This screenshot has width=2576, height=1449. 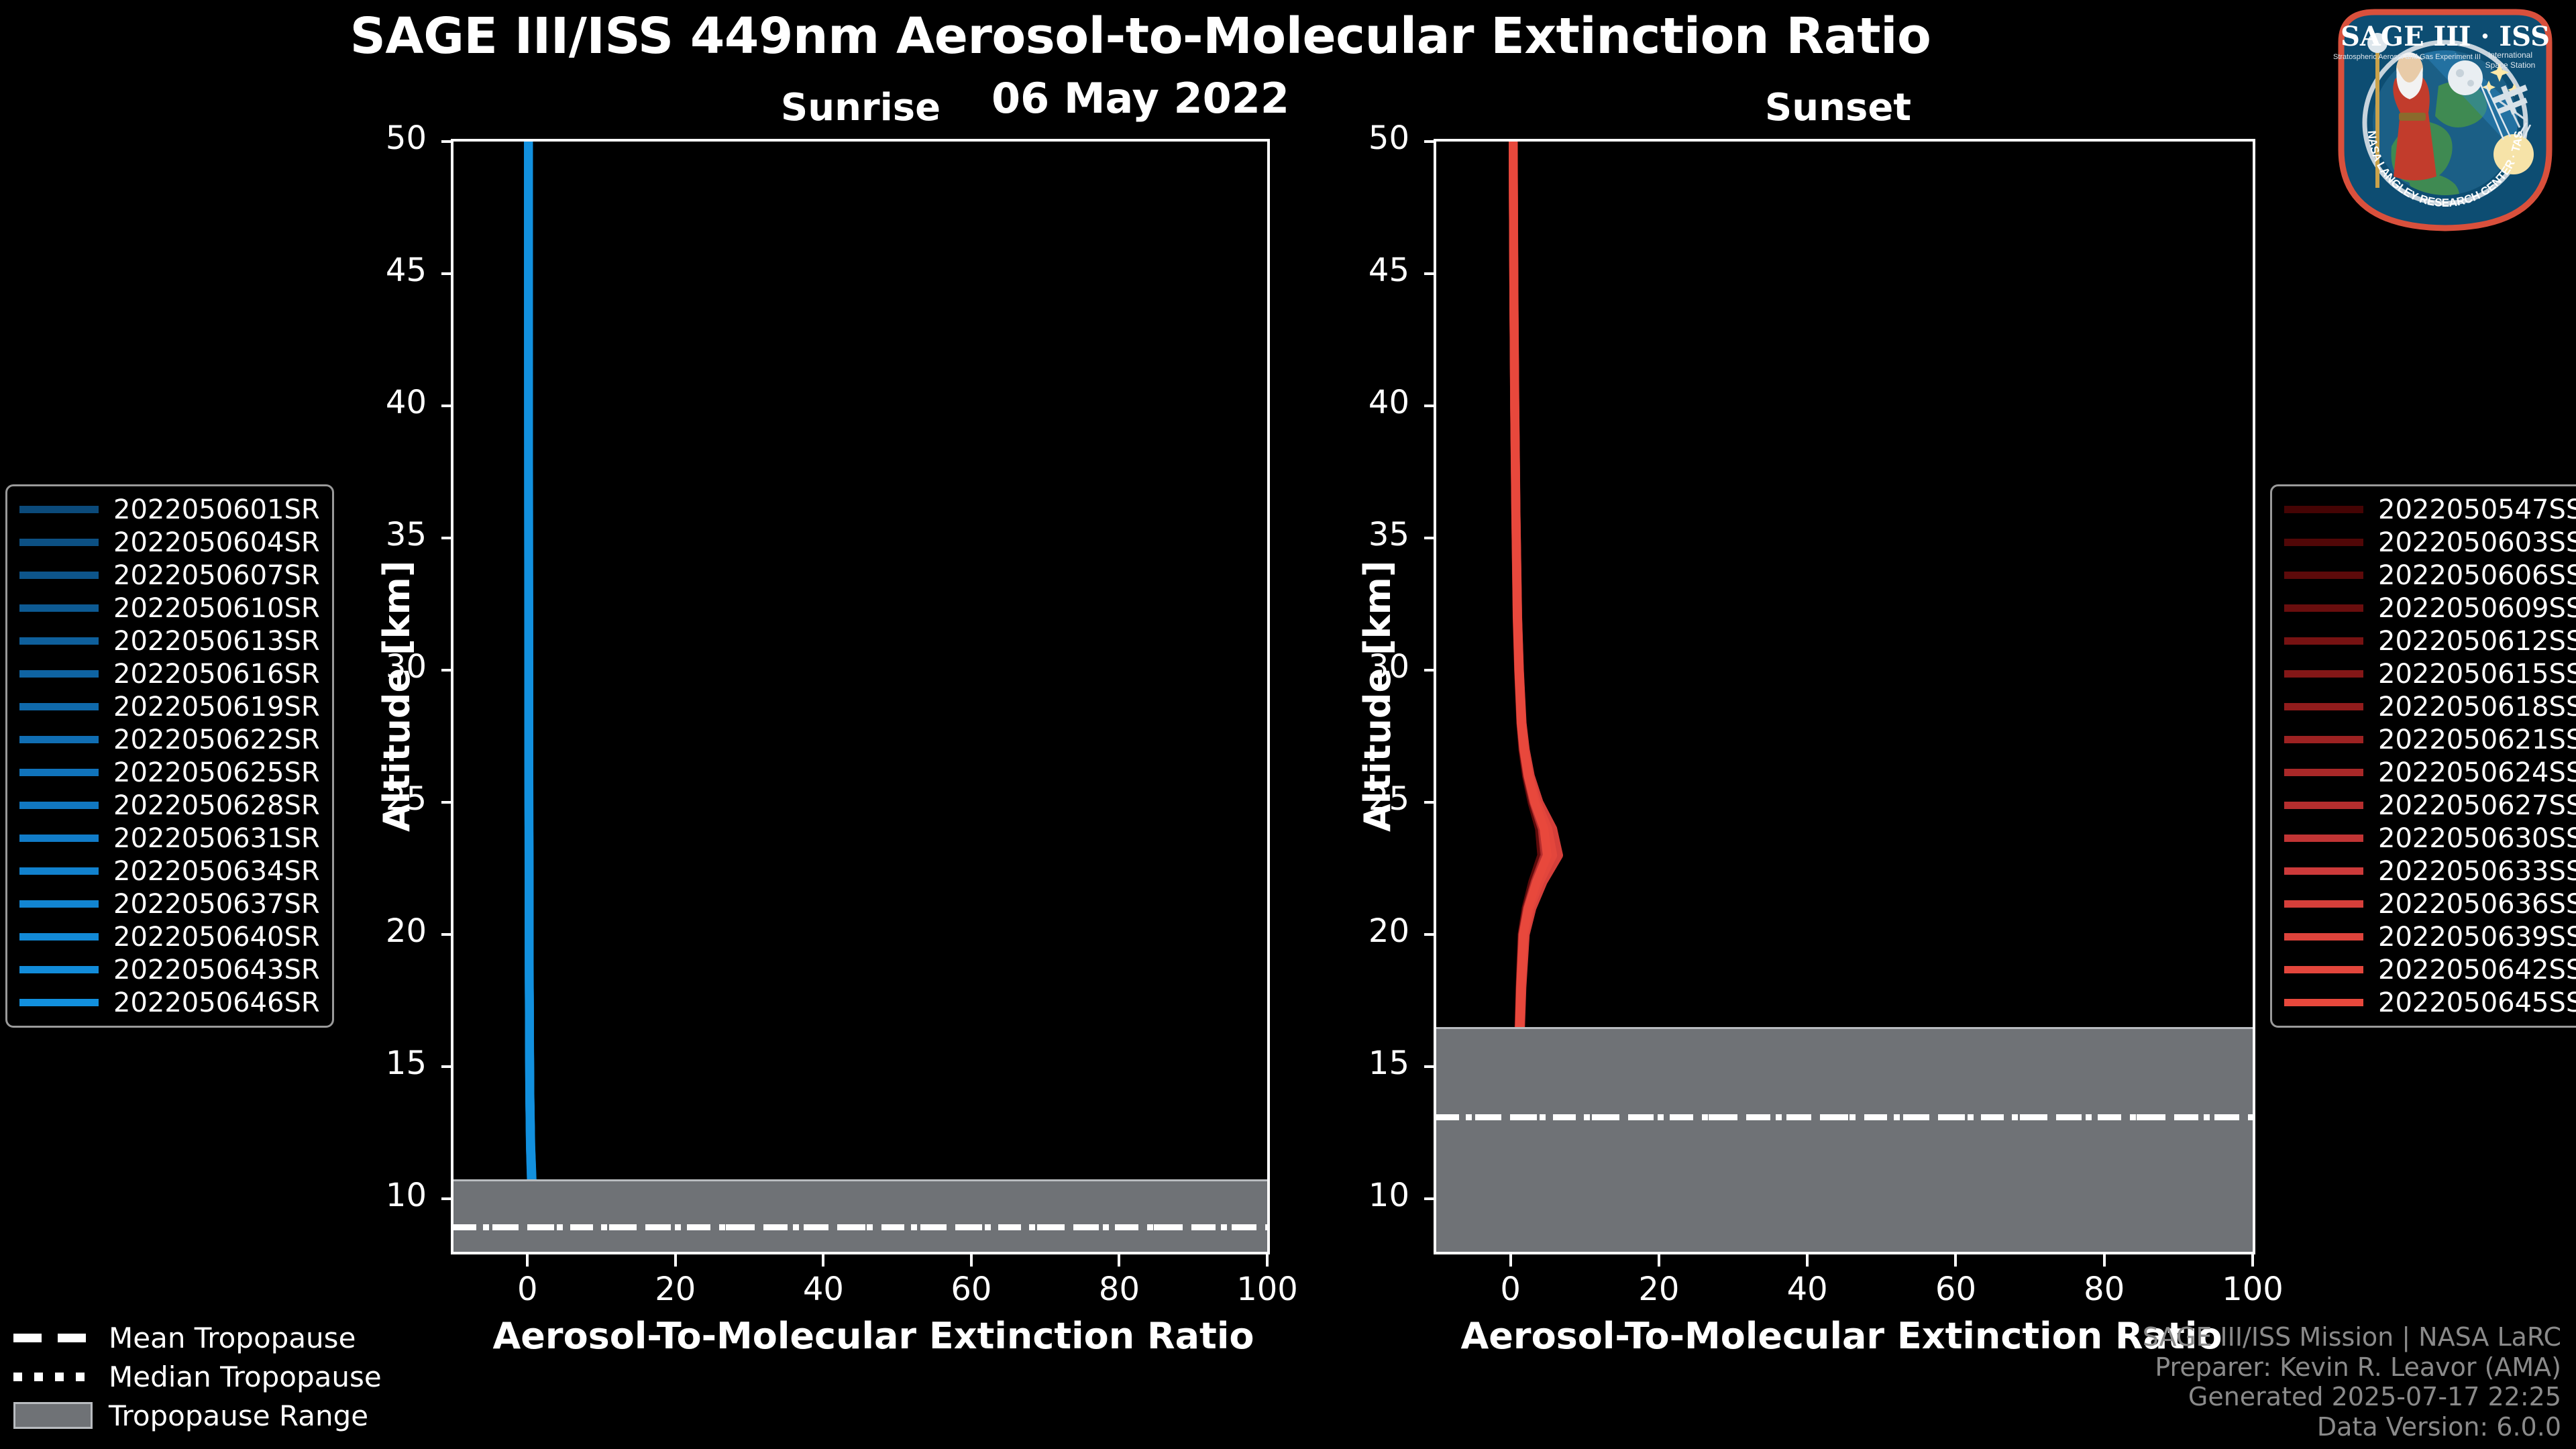 What do you see at coordinates (216, 772) in the screenshot?
I see `legend-item-label: 2022050625SR` at bounding box center [216, 772].